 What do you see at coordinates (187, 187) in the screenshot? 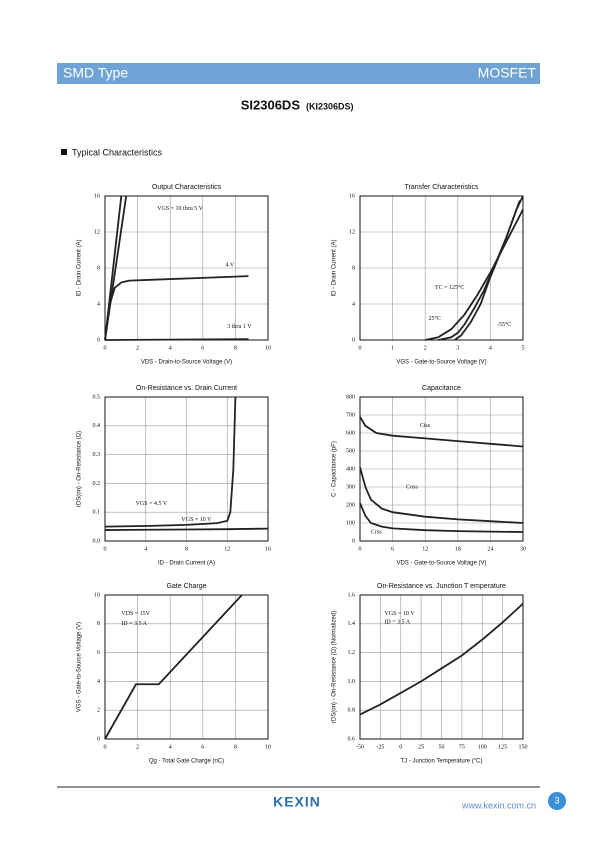
I see `chart-title: Output Characteristics` at bounding box center [187, 187].